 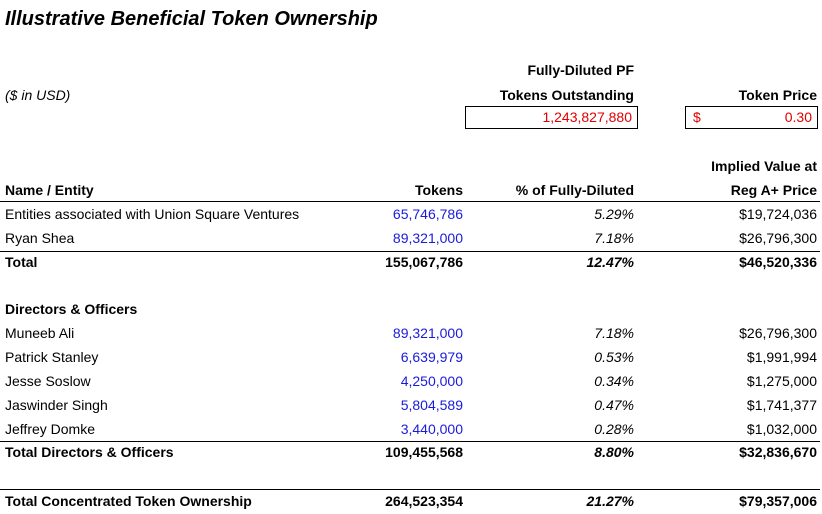 I want to click on row-percent: 5.29%, so click(x=614, y=214).